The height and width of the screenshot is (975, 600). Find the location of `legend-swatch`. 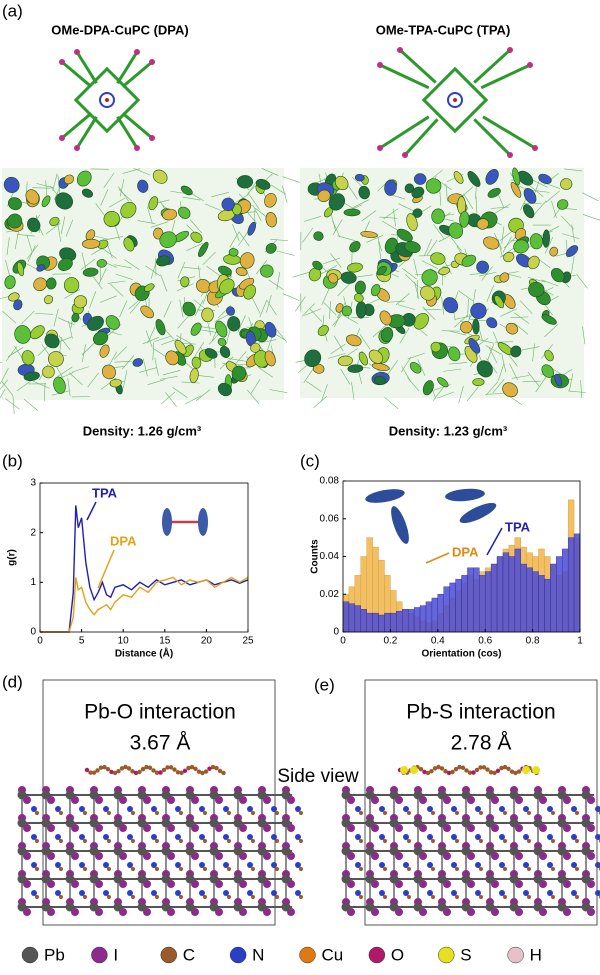

legend-swatch is located at coordinates (168, 955).